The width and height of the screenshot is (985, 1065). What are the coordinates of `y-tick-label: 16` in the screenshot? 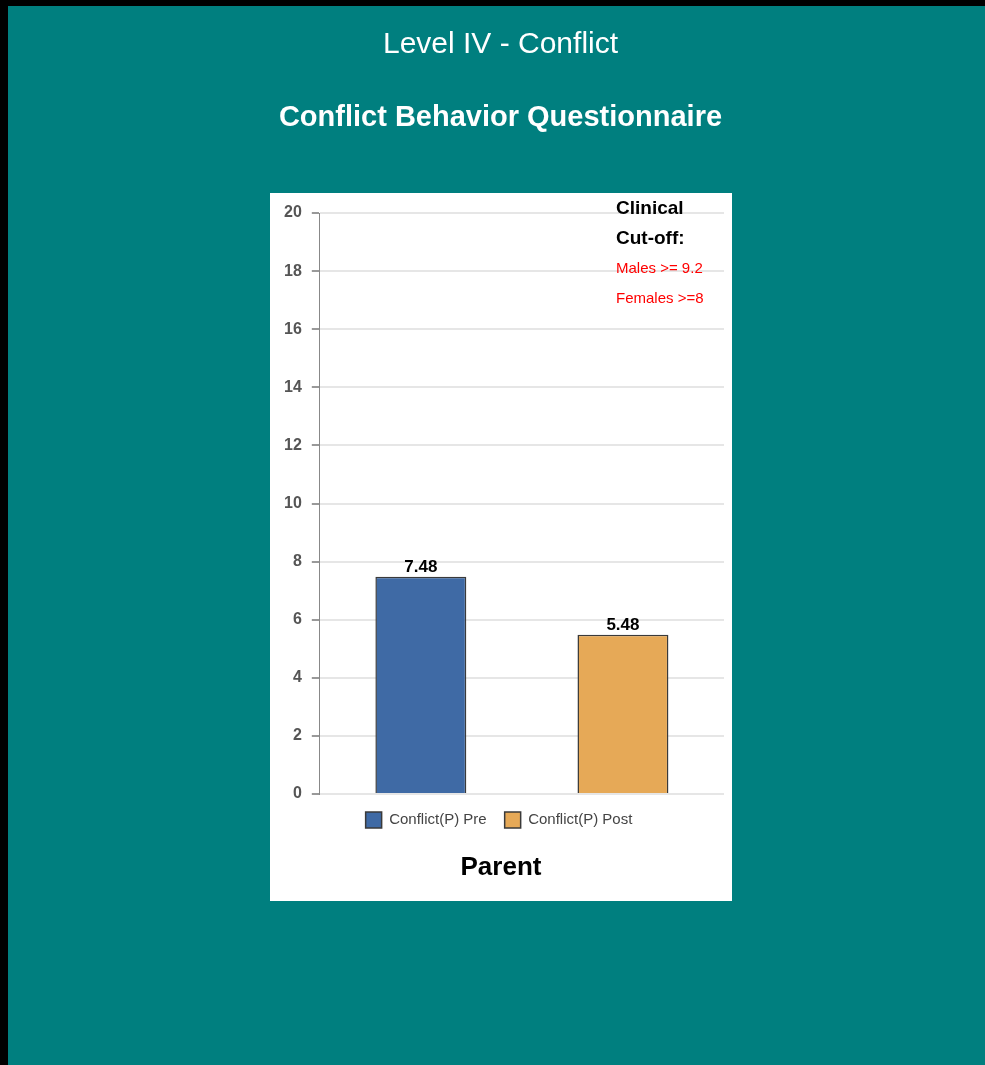 It's located at (293, 328).